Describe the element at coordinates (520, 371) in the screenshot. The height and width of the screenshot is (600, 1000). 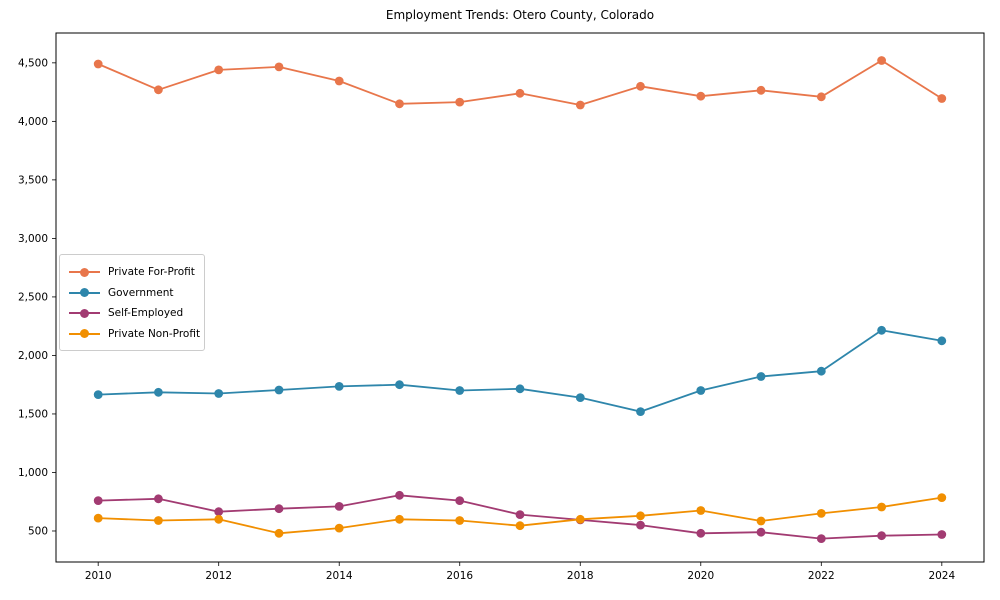
I see `series-line-government` at that location.